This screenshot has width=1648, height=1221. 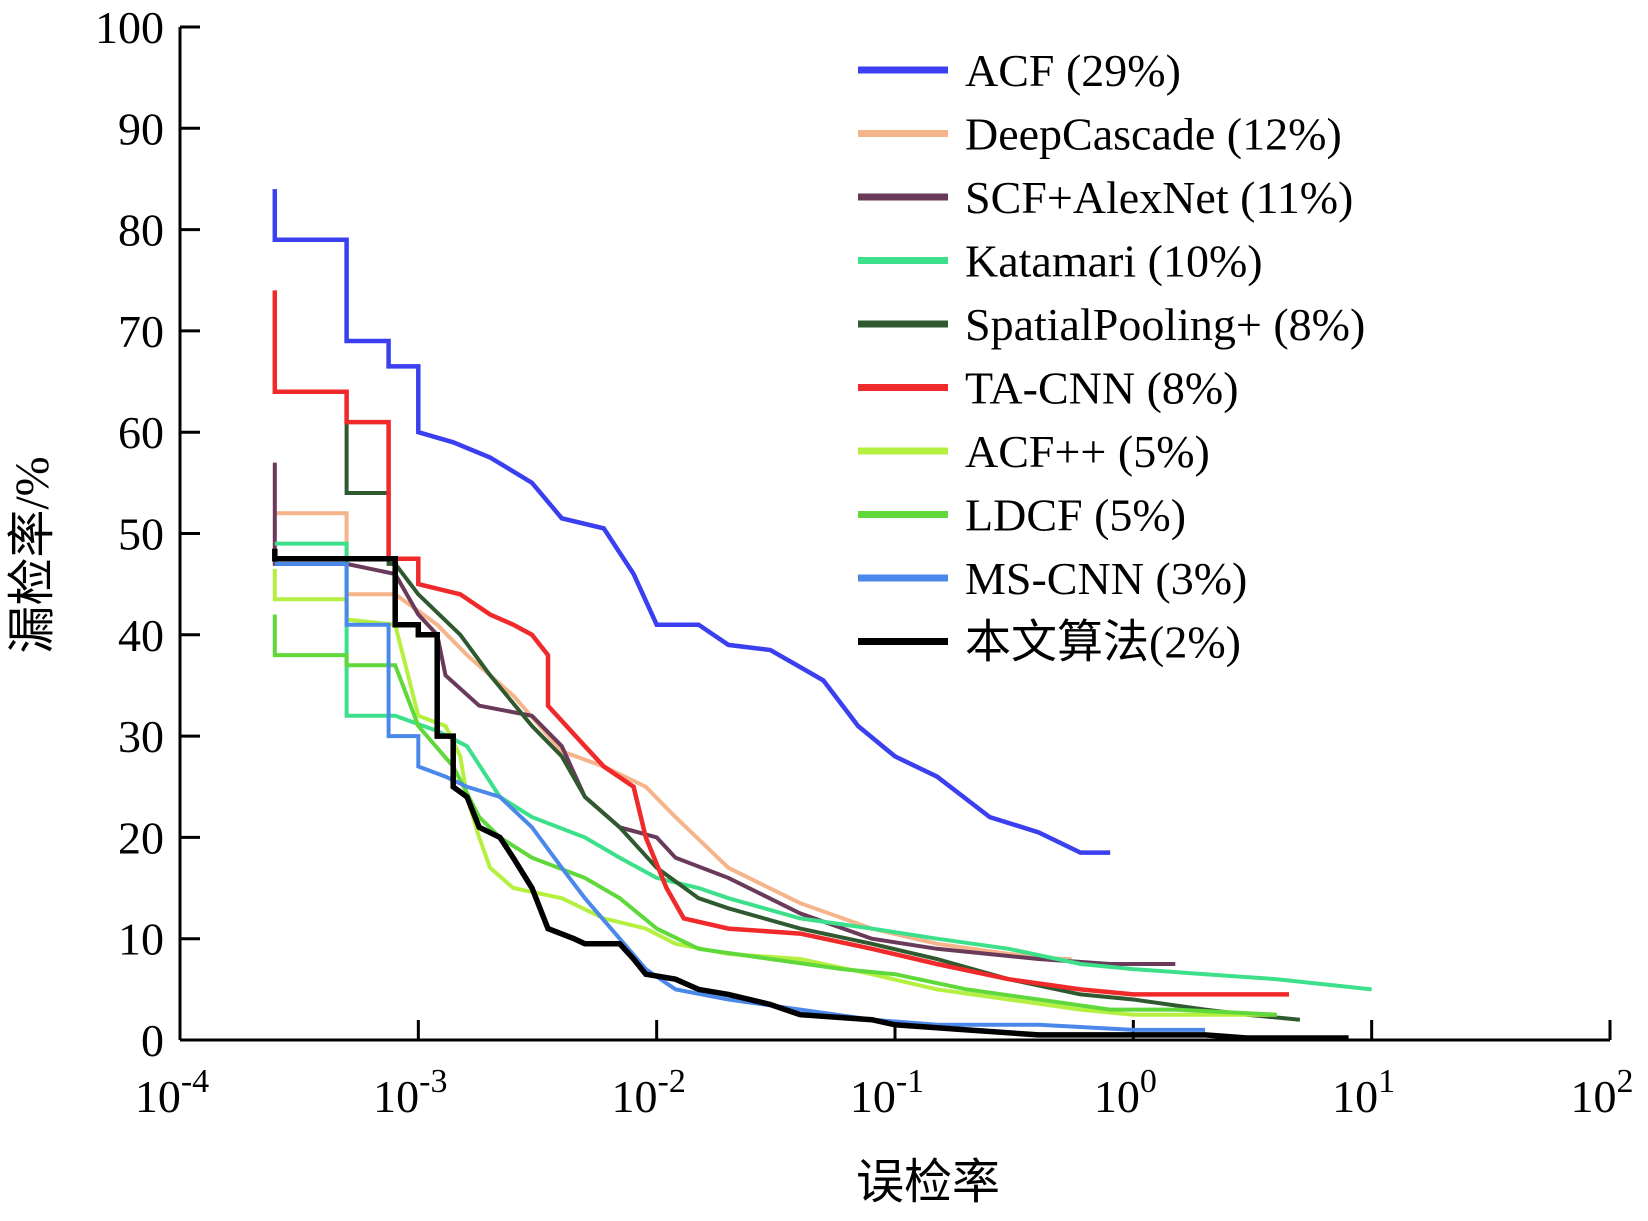 I want to click on legend-label: ACF++ (5%), so click(x=1087, y=451).